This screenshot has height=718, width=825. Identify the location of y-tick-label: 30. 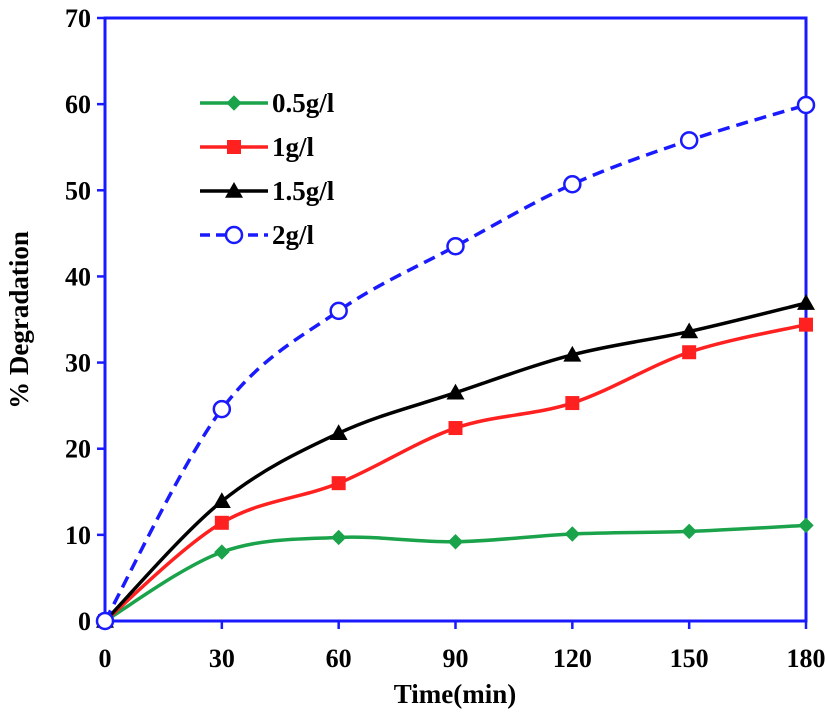
(78, 363).